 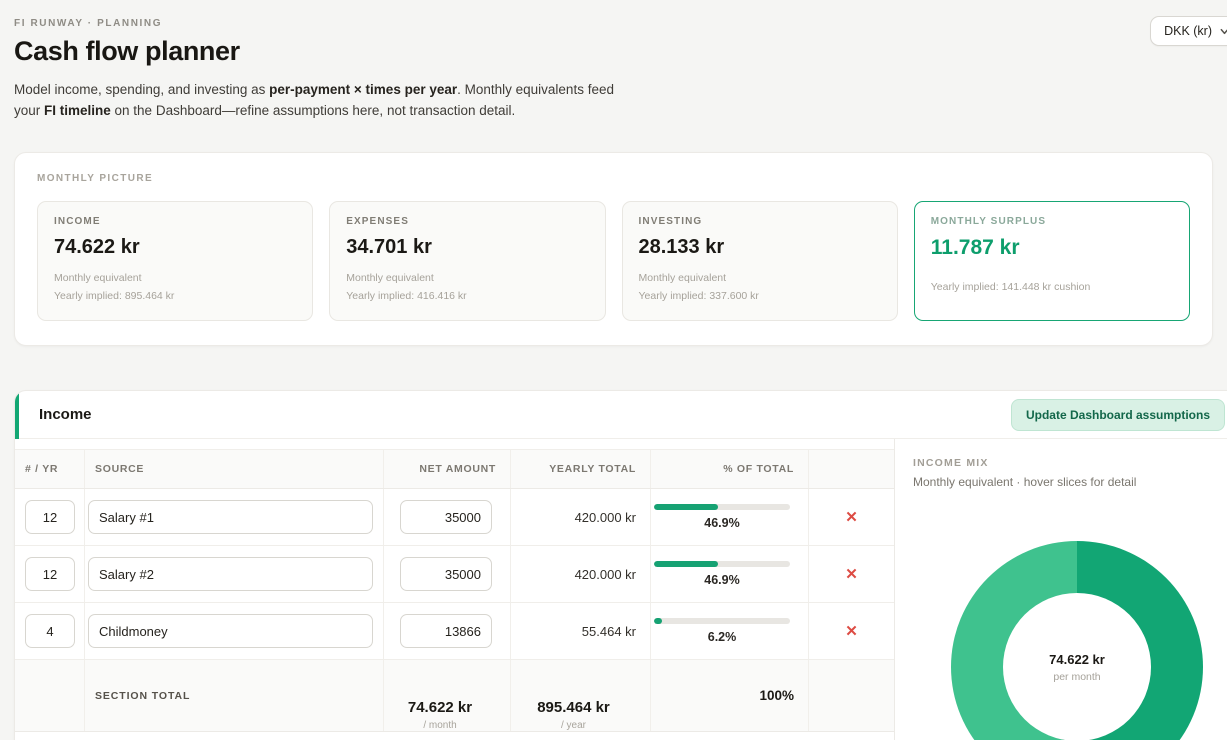 I want to click on total-yearly: 895.464 kr / year, so click(x=581, y=696).